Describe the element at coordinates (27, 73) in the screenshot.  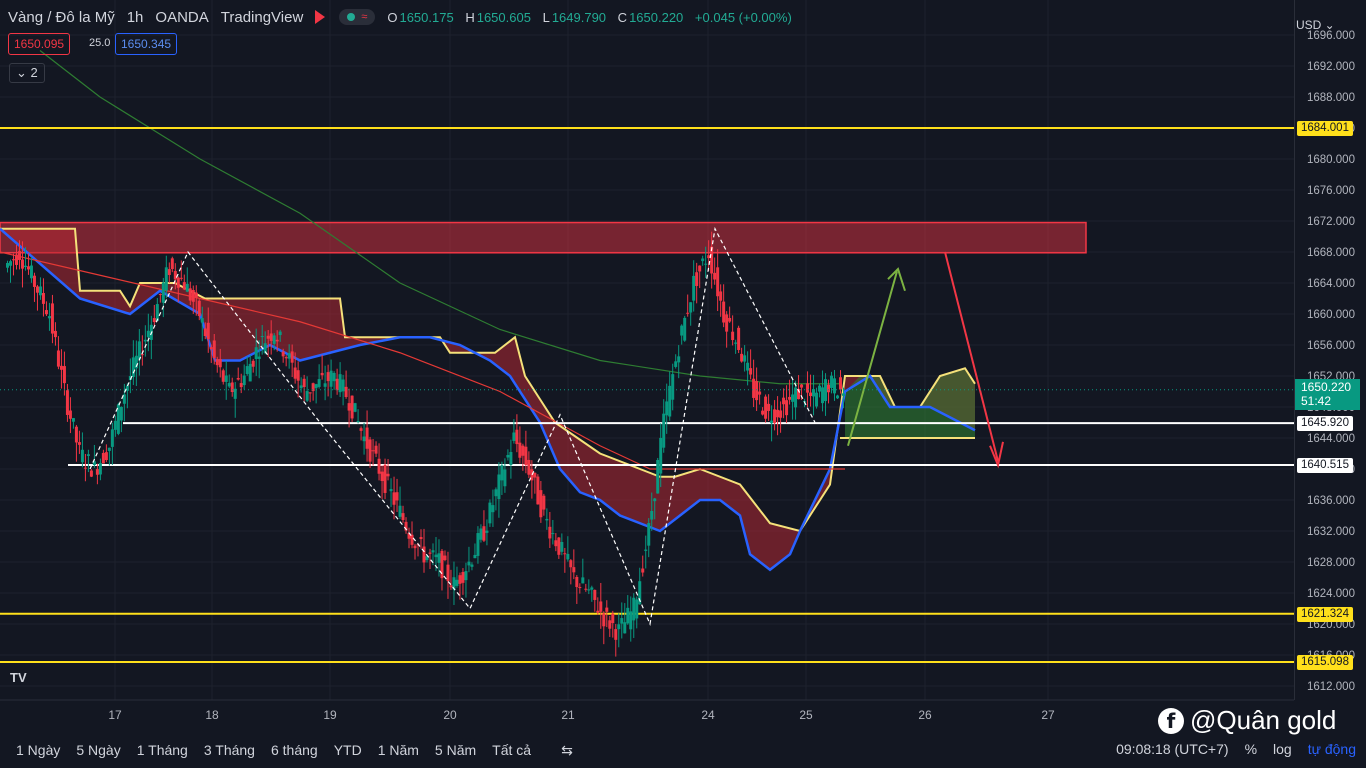
I see `indicators-toggle: ⌄ 2` at that location.